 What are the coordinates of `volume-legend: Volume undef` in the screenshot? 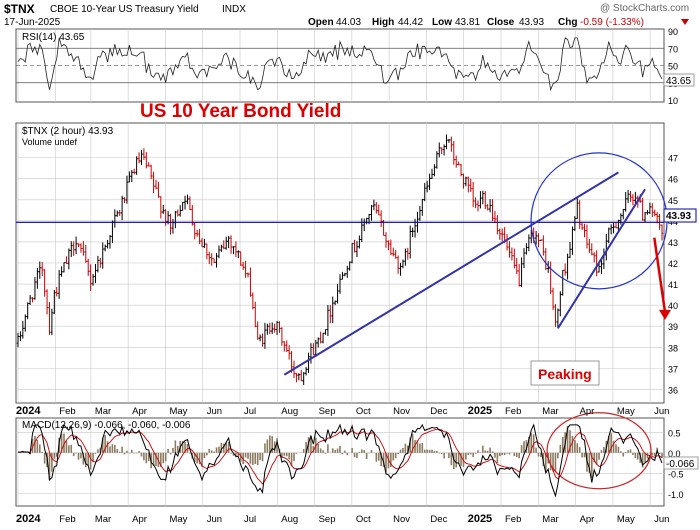 It's located at (50, 142).